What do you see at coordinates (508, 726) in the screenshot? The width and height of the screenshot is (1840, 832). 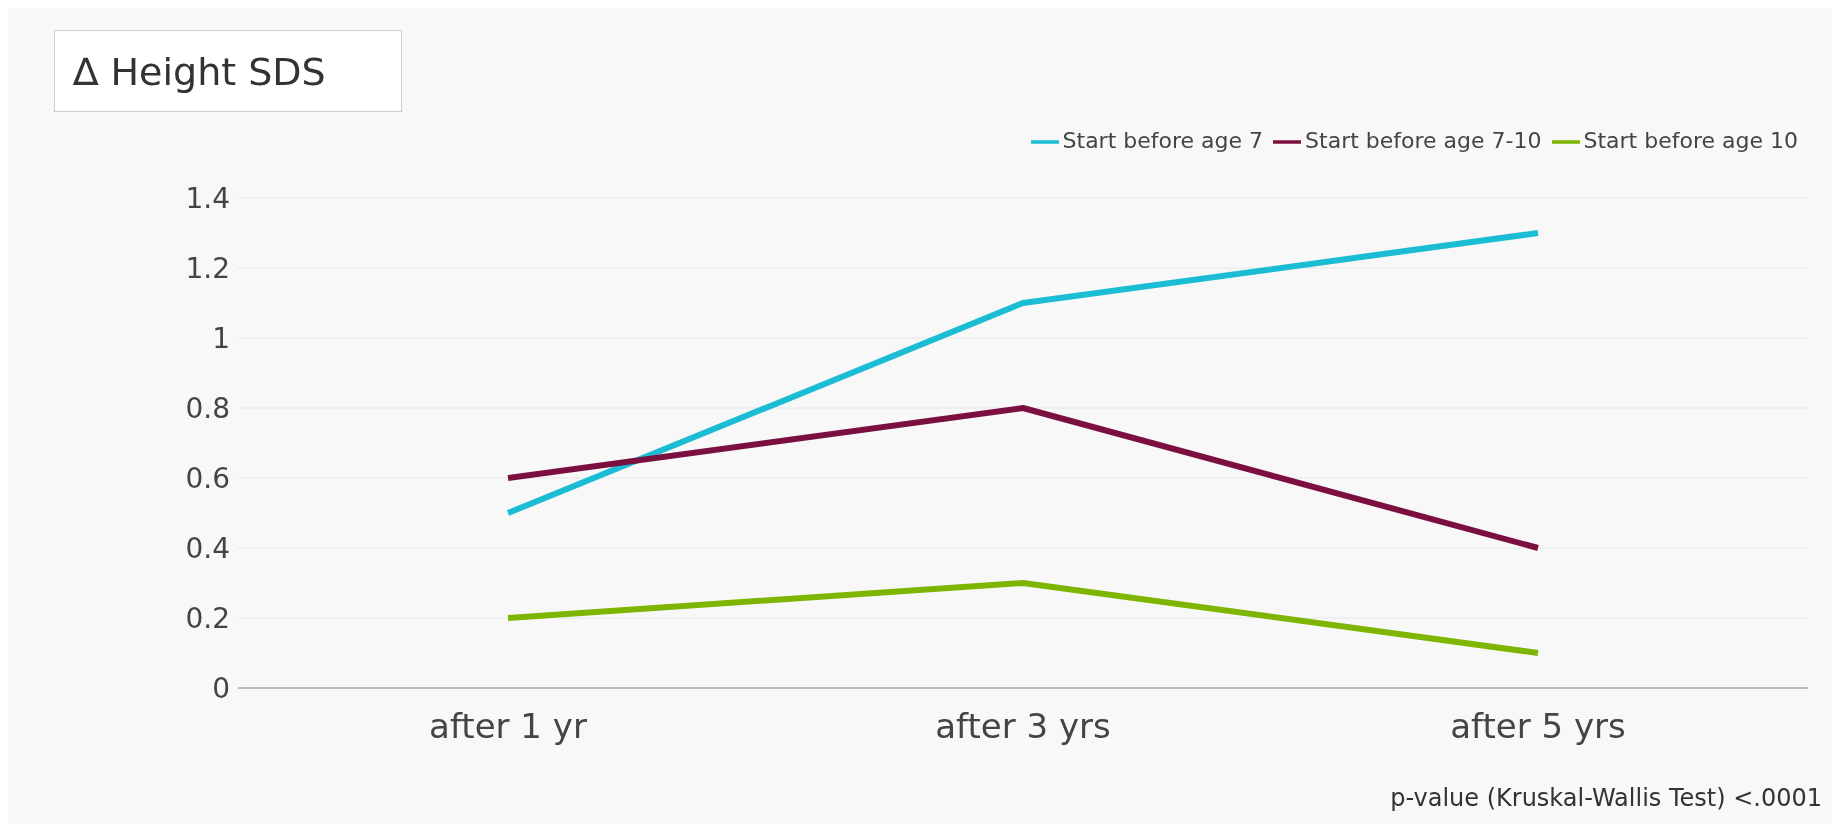 I see `x-tick-label: after 1 yr` at bounding box center [508, 726].